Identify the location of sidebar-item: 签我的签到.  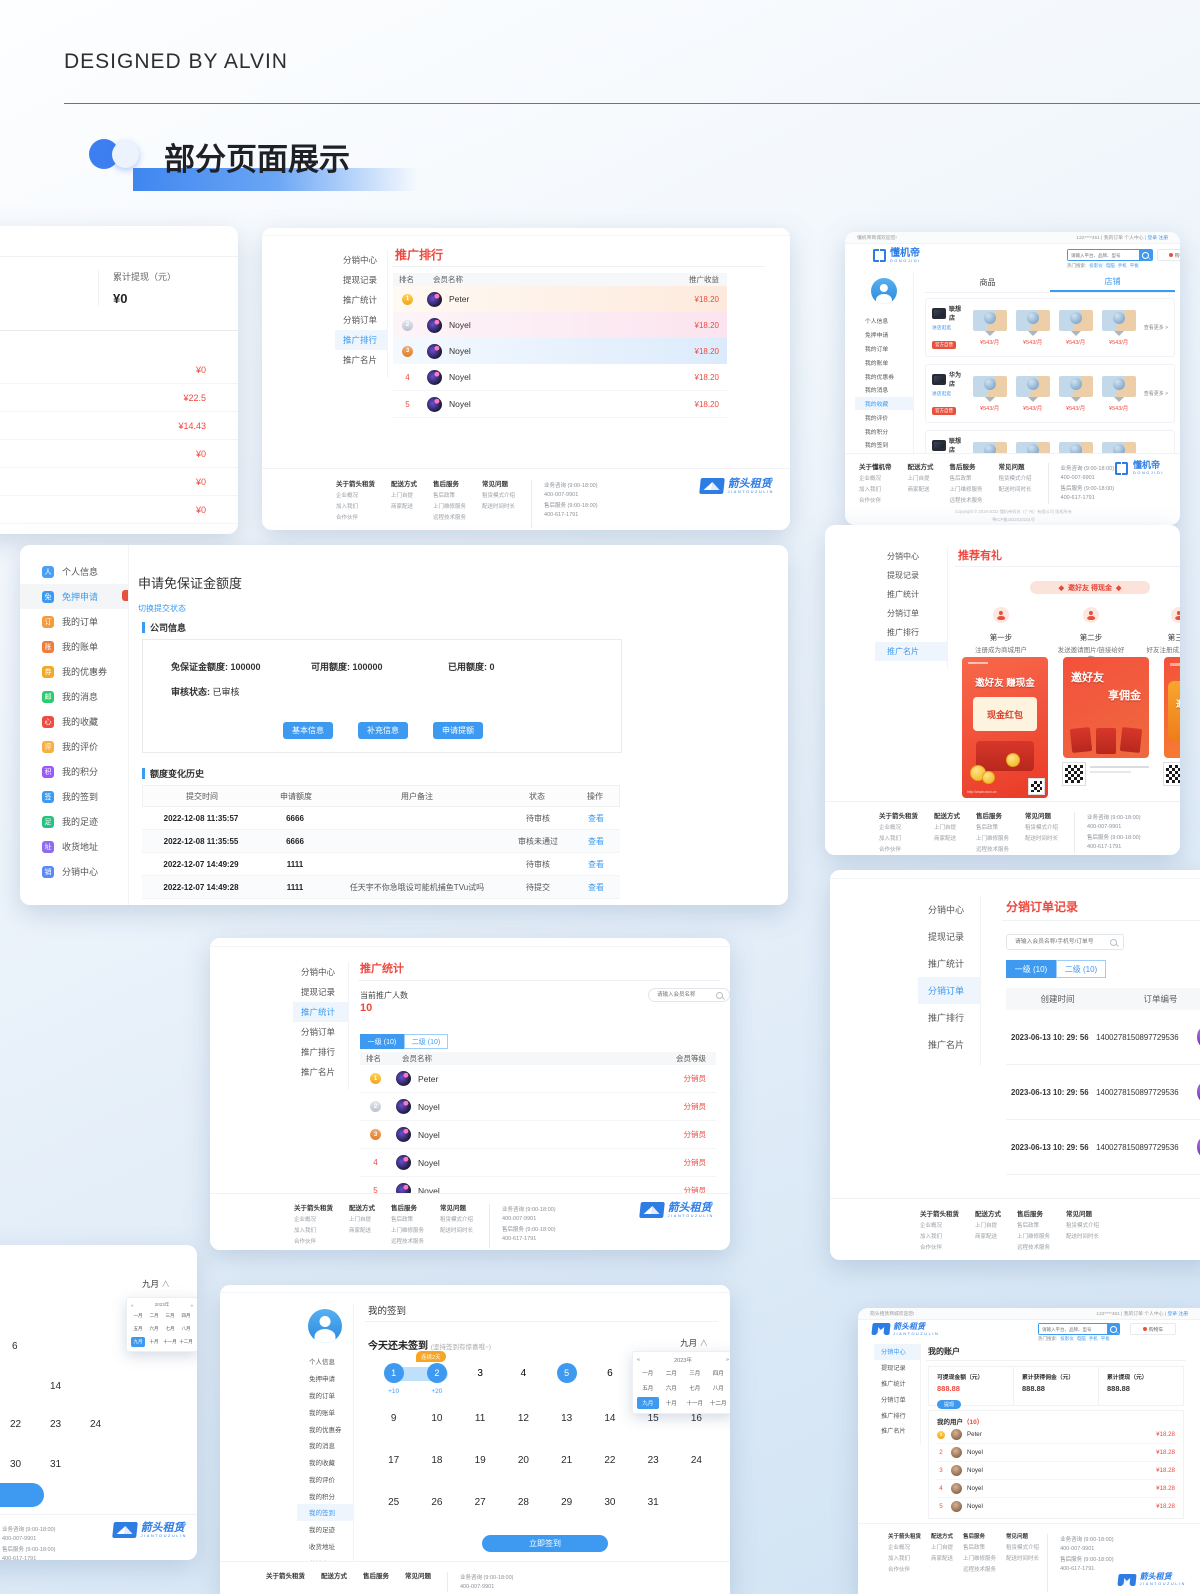
(74, 796).